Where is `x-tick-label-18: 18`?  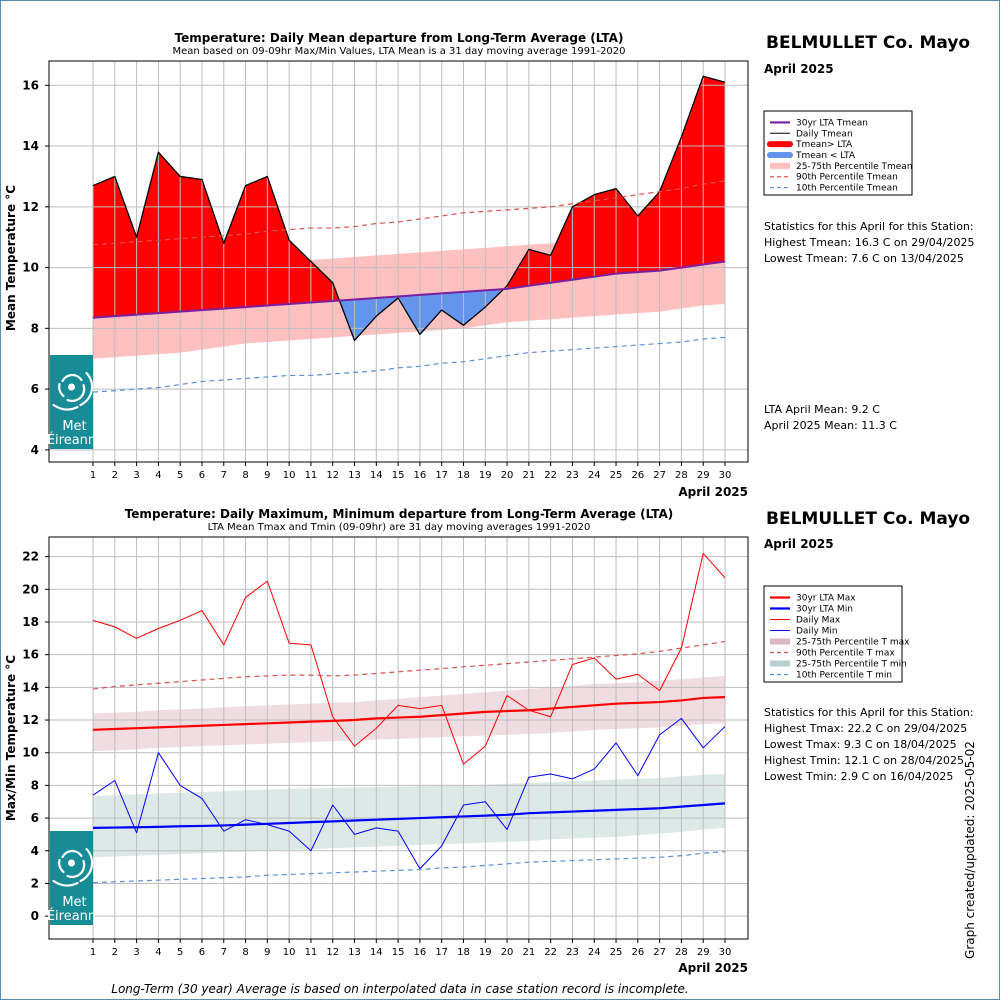
x-tick-label-18: 18 is located at coordinates (463, 952).